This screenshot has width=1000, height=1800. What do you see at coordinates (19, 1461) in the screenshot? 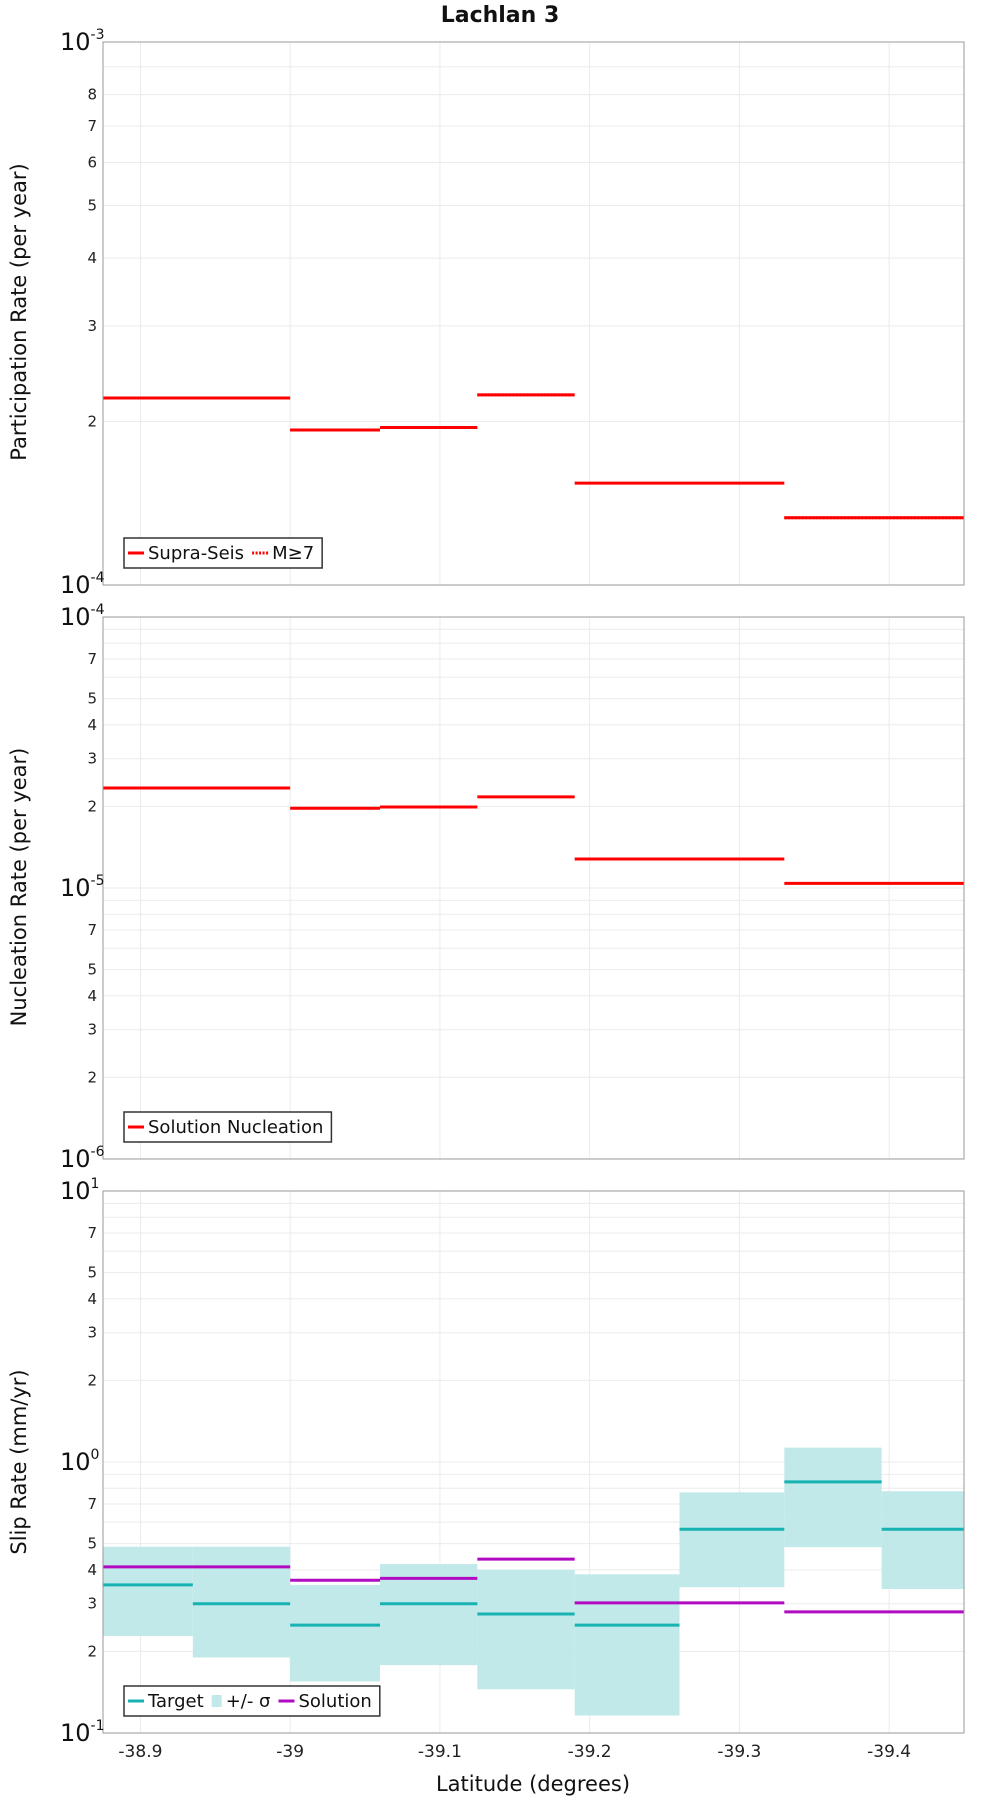
I see `slip-ylabel: Slip Rate (mm/yr)` at bounding box center [19, 1461].